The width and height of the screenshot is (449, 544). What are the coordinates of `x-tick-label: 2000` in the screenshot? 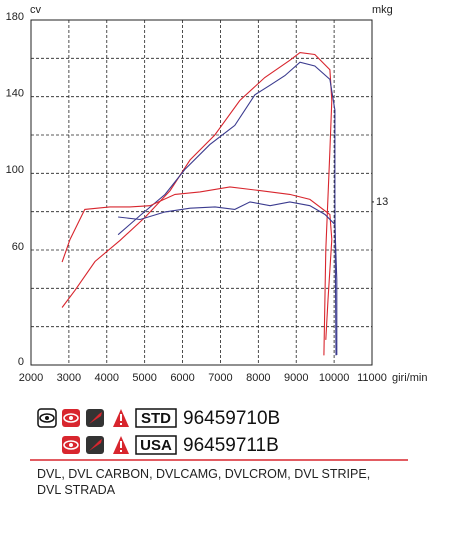 It's located at (31, 378).